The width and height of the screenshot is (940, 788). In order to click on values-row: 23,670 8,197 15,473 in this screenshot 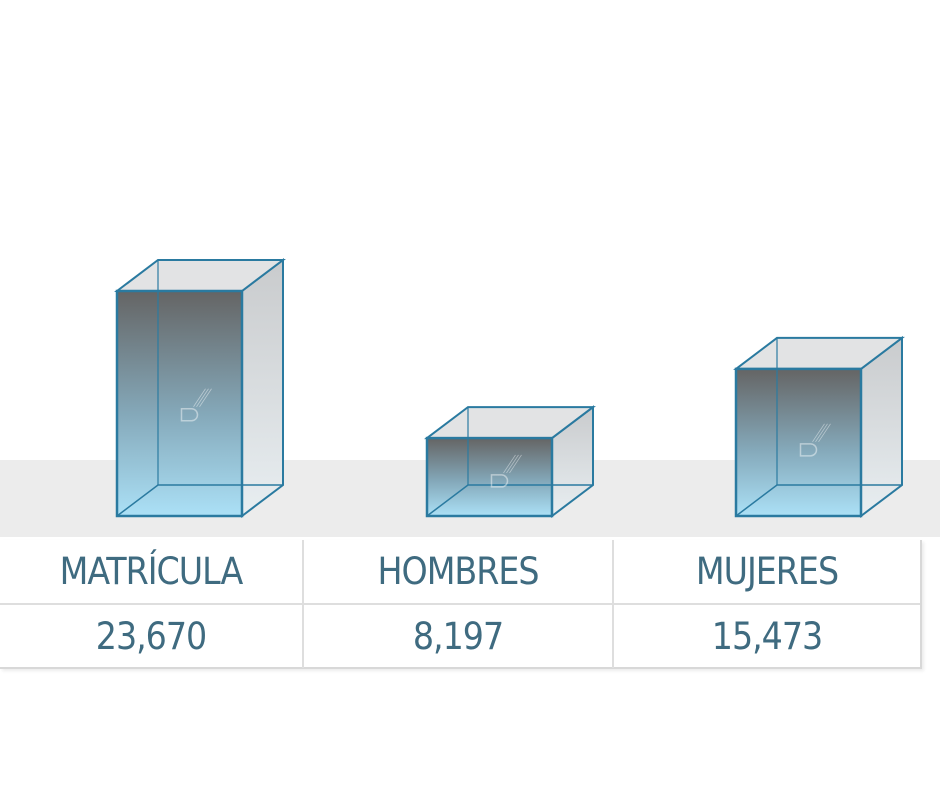, I will do `click(460, 635)`.